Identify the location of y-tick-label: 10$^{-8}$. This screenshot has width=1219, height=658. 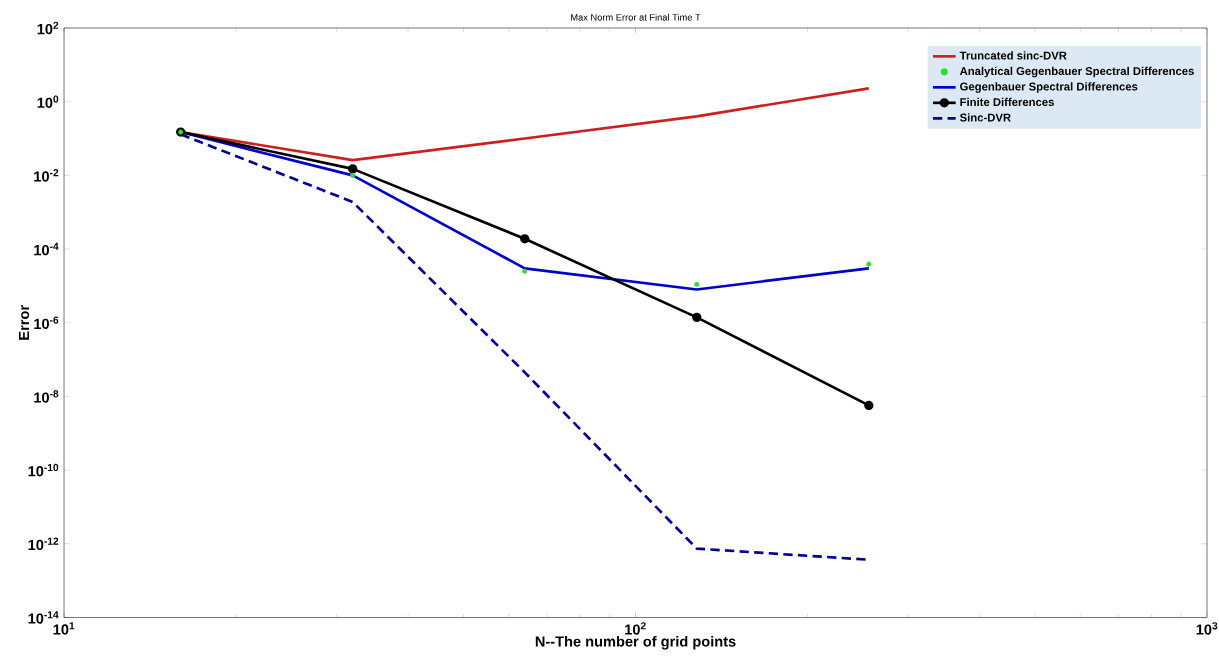
(46, 396).